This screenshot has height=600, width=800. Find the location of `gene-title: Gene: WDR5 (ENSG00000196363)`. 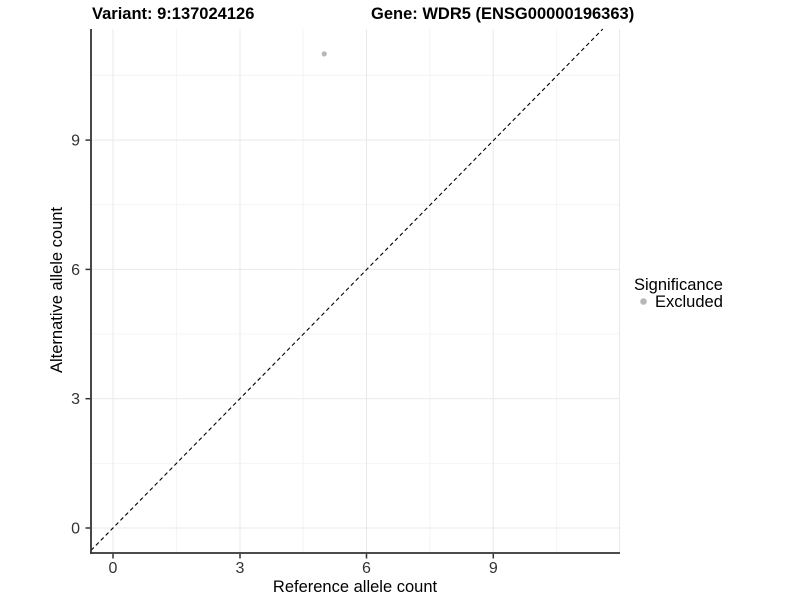

gene-title: Gene: WDR5 (ENSG00000196363) is located at coordinates (503, 14).